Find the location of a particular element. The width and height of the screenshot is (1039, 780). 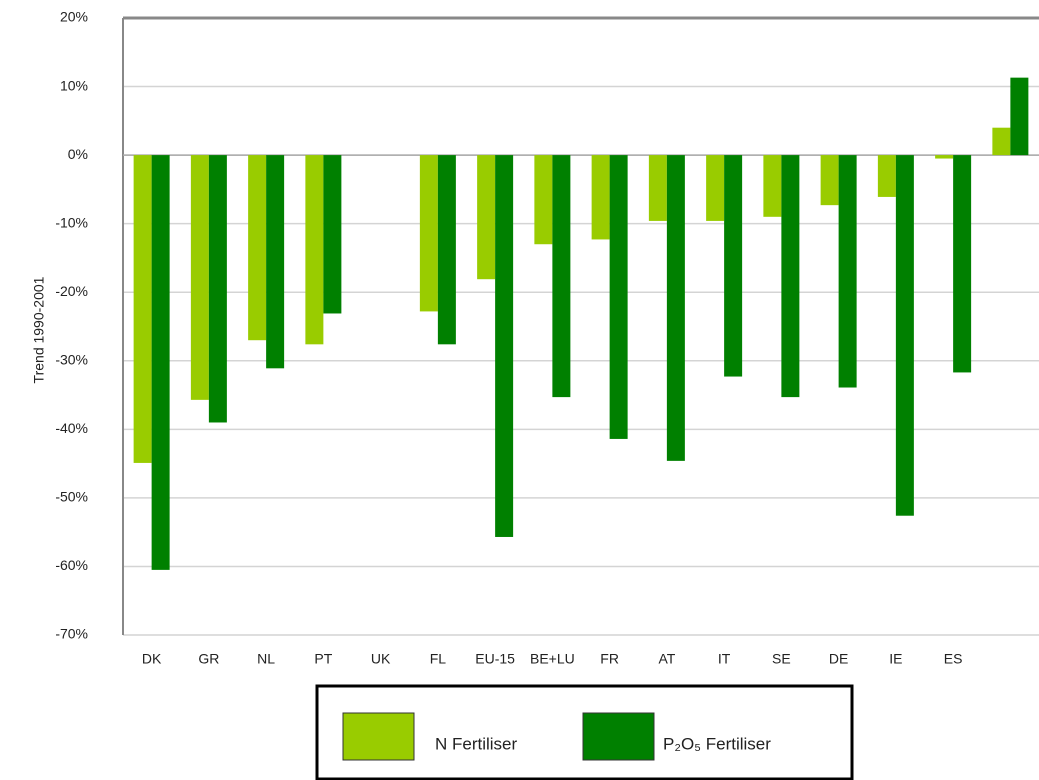

y-axis-label: Trend 1990-2001 is located at coordinates (39, 329).